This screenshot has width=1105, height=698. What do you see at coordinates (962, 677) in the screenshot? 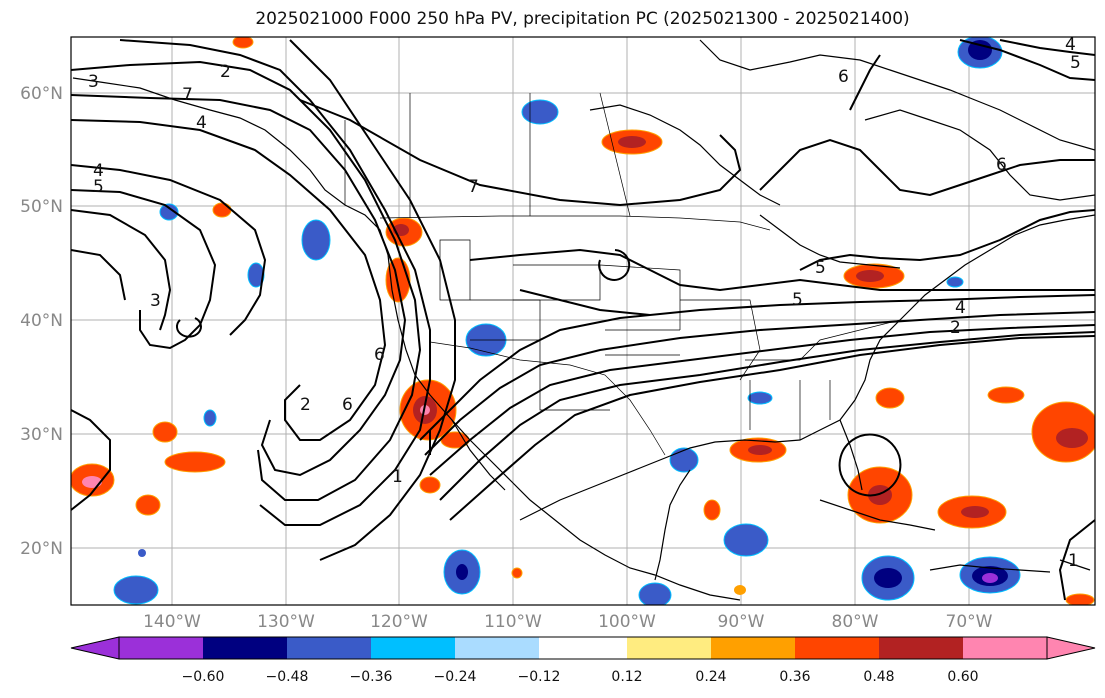
I see `colorbar-tick: 0.60` at bounding box center [962, 677].